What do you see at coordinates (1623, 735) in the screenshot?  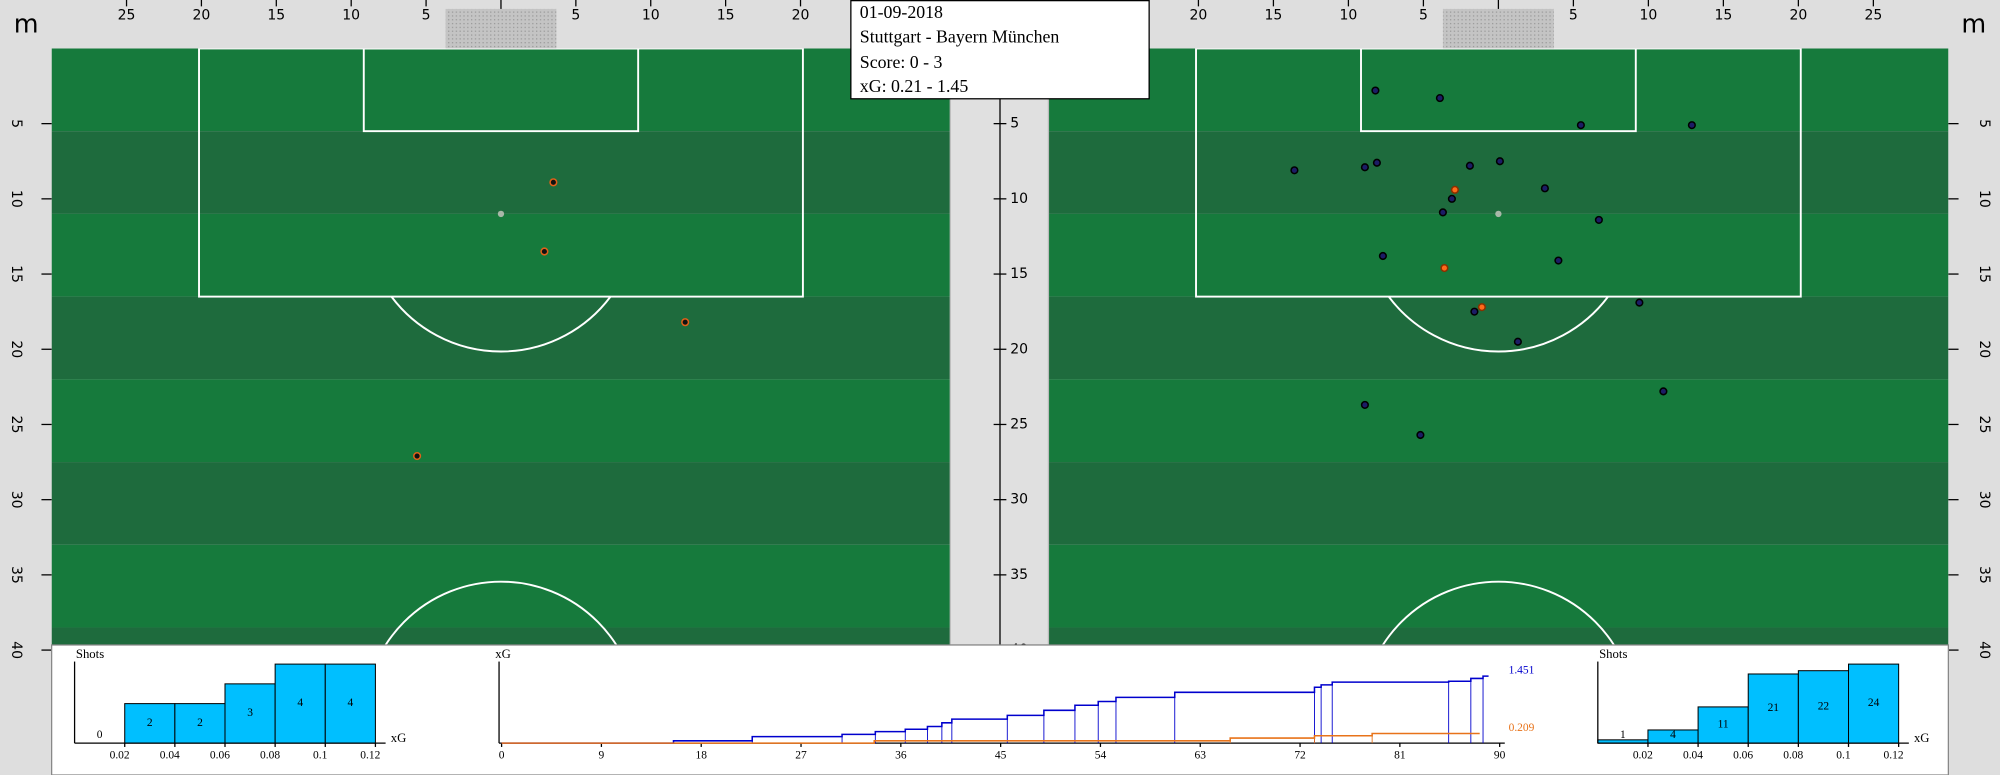 I see `bar-label: 1` at bounding box center [1623, 735].